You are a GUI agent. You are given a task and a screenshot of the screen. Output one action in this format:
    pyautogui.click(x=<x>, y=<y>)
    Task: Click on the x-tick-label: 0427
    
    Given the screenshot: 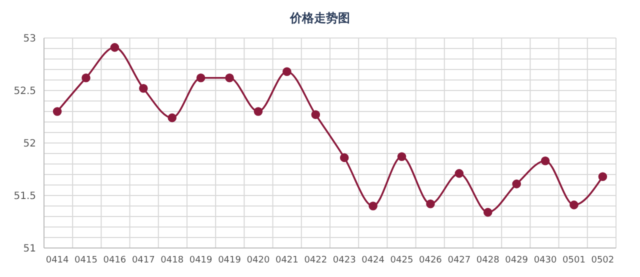 What is the action you would take?
    pyautogui.click(x=459, y=260)
    